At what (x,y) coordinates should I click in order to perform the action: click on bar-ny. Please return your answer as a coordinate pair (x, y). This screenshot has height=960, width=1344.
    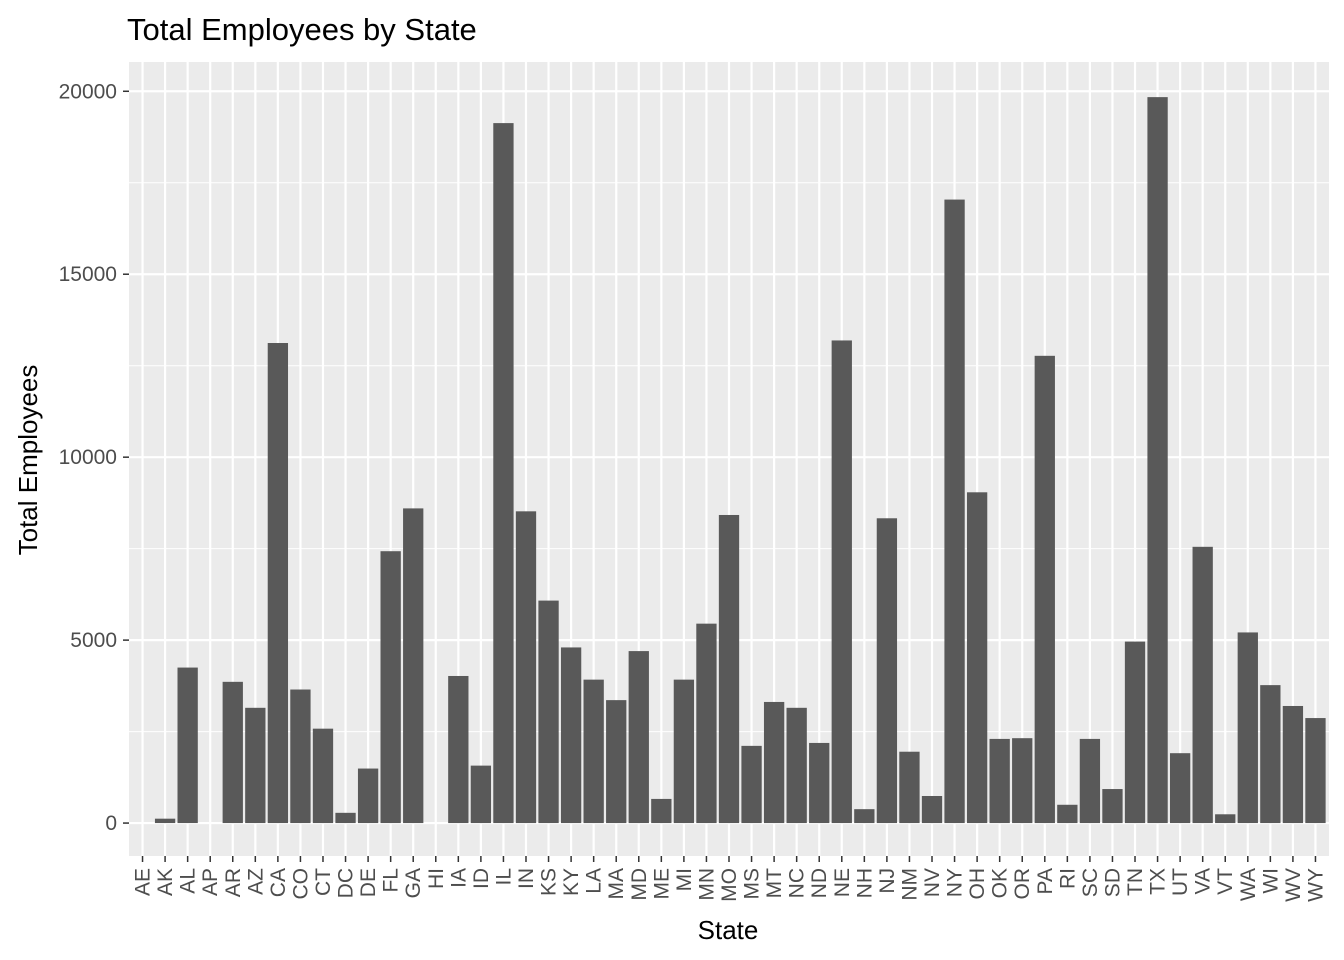
    Looking at the image, I should click on (954, 511).